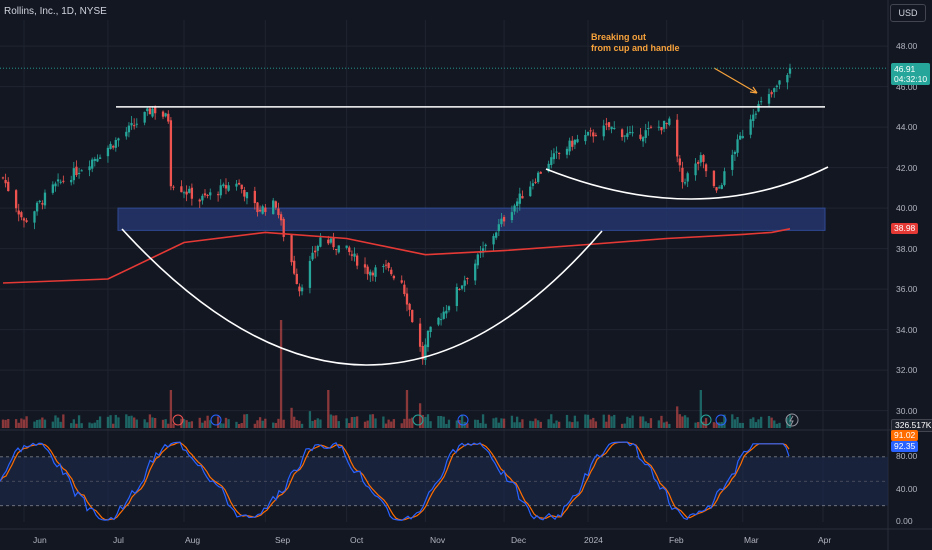  What do you see at coordinates (791, 420) in the screenshot?
I see `lightning-glyph` at bounding box center [791, 420].